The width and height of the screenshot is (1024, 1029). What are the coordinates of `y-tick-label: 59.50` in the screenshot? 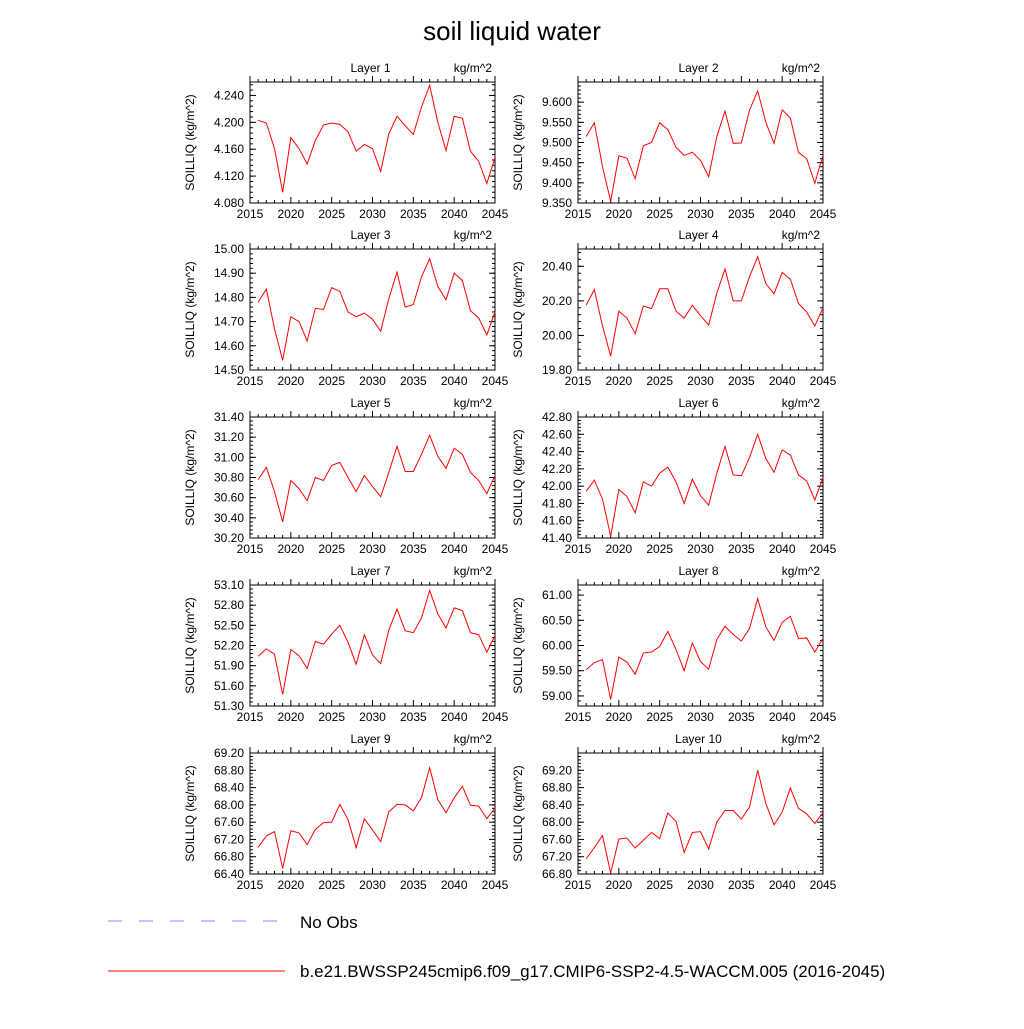 It's located at (557, 671).